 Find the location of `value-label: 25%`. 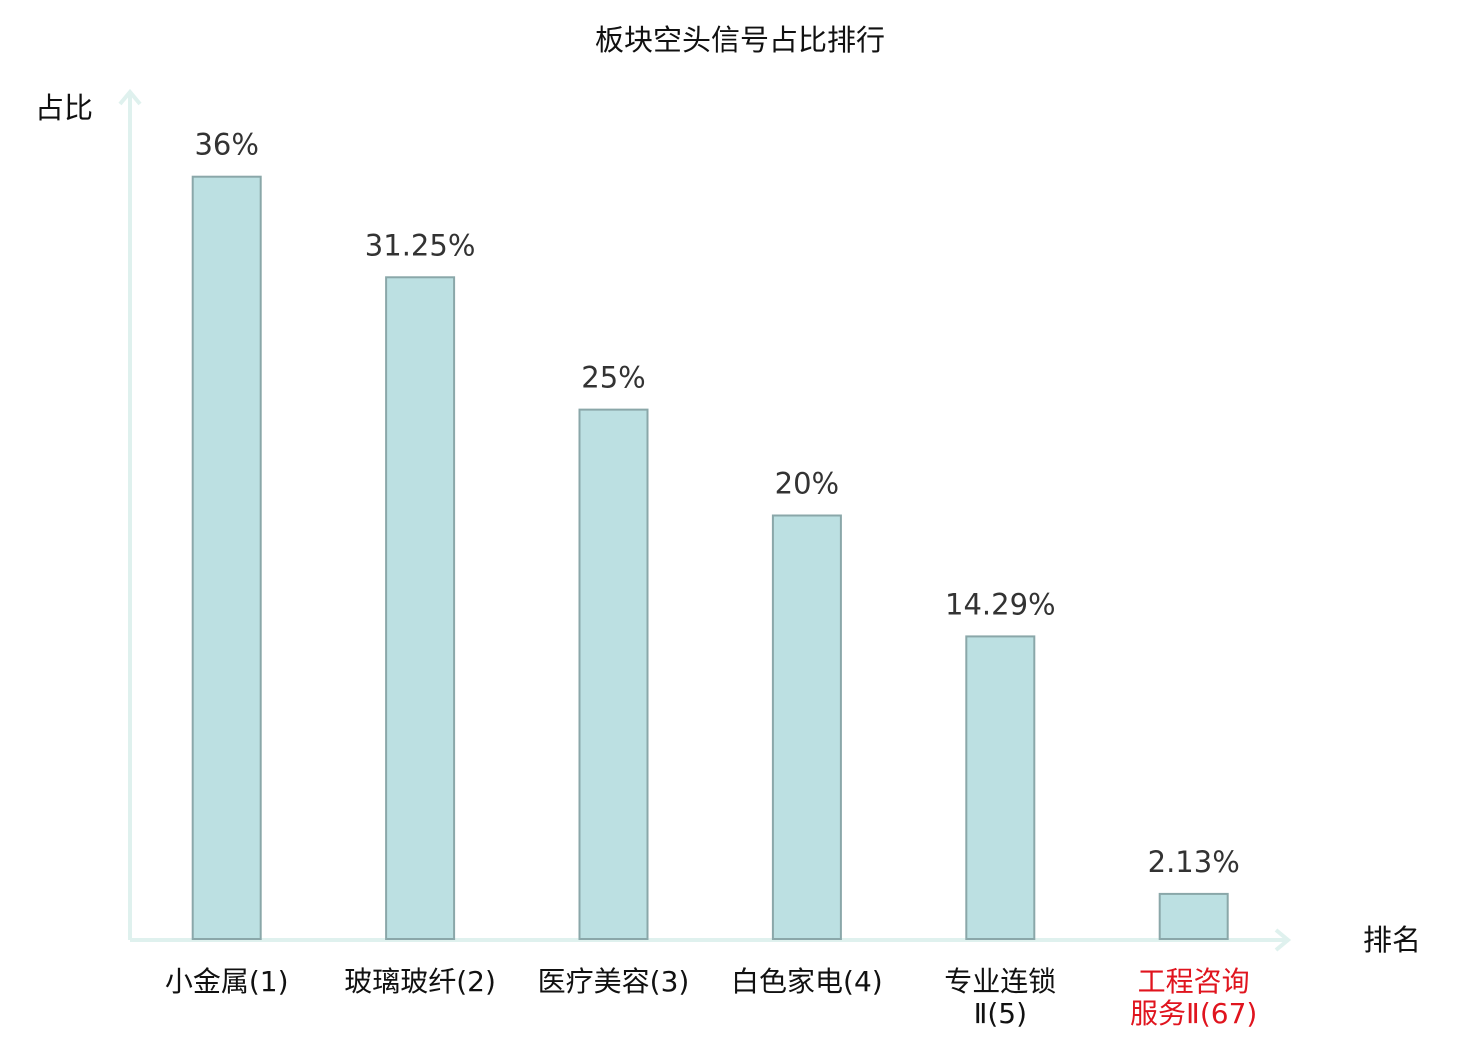

value-label: 25% is located at coordinates (613, 378).